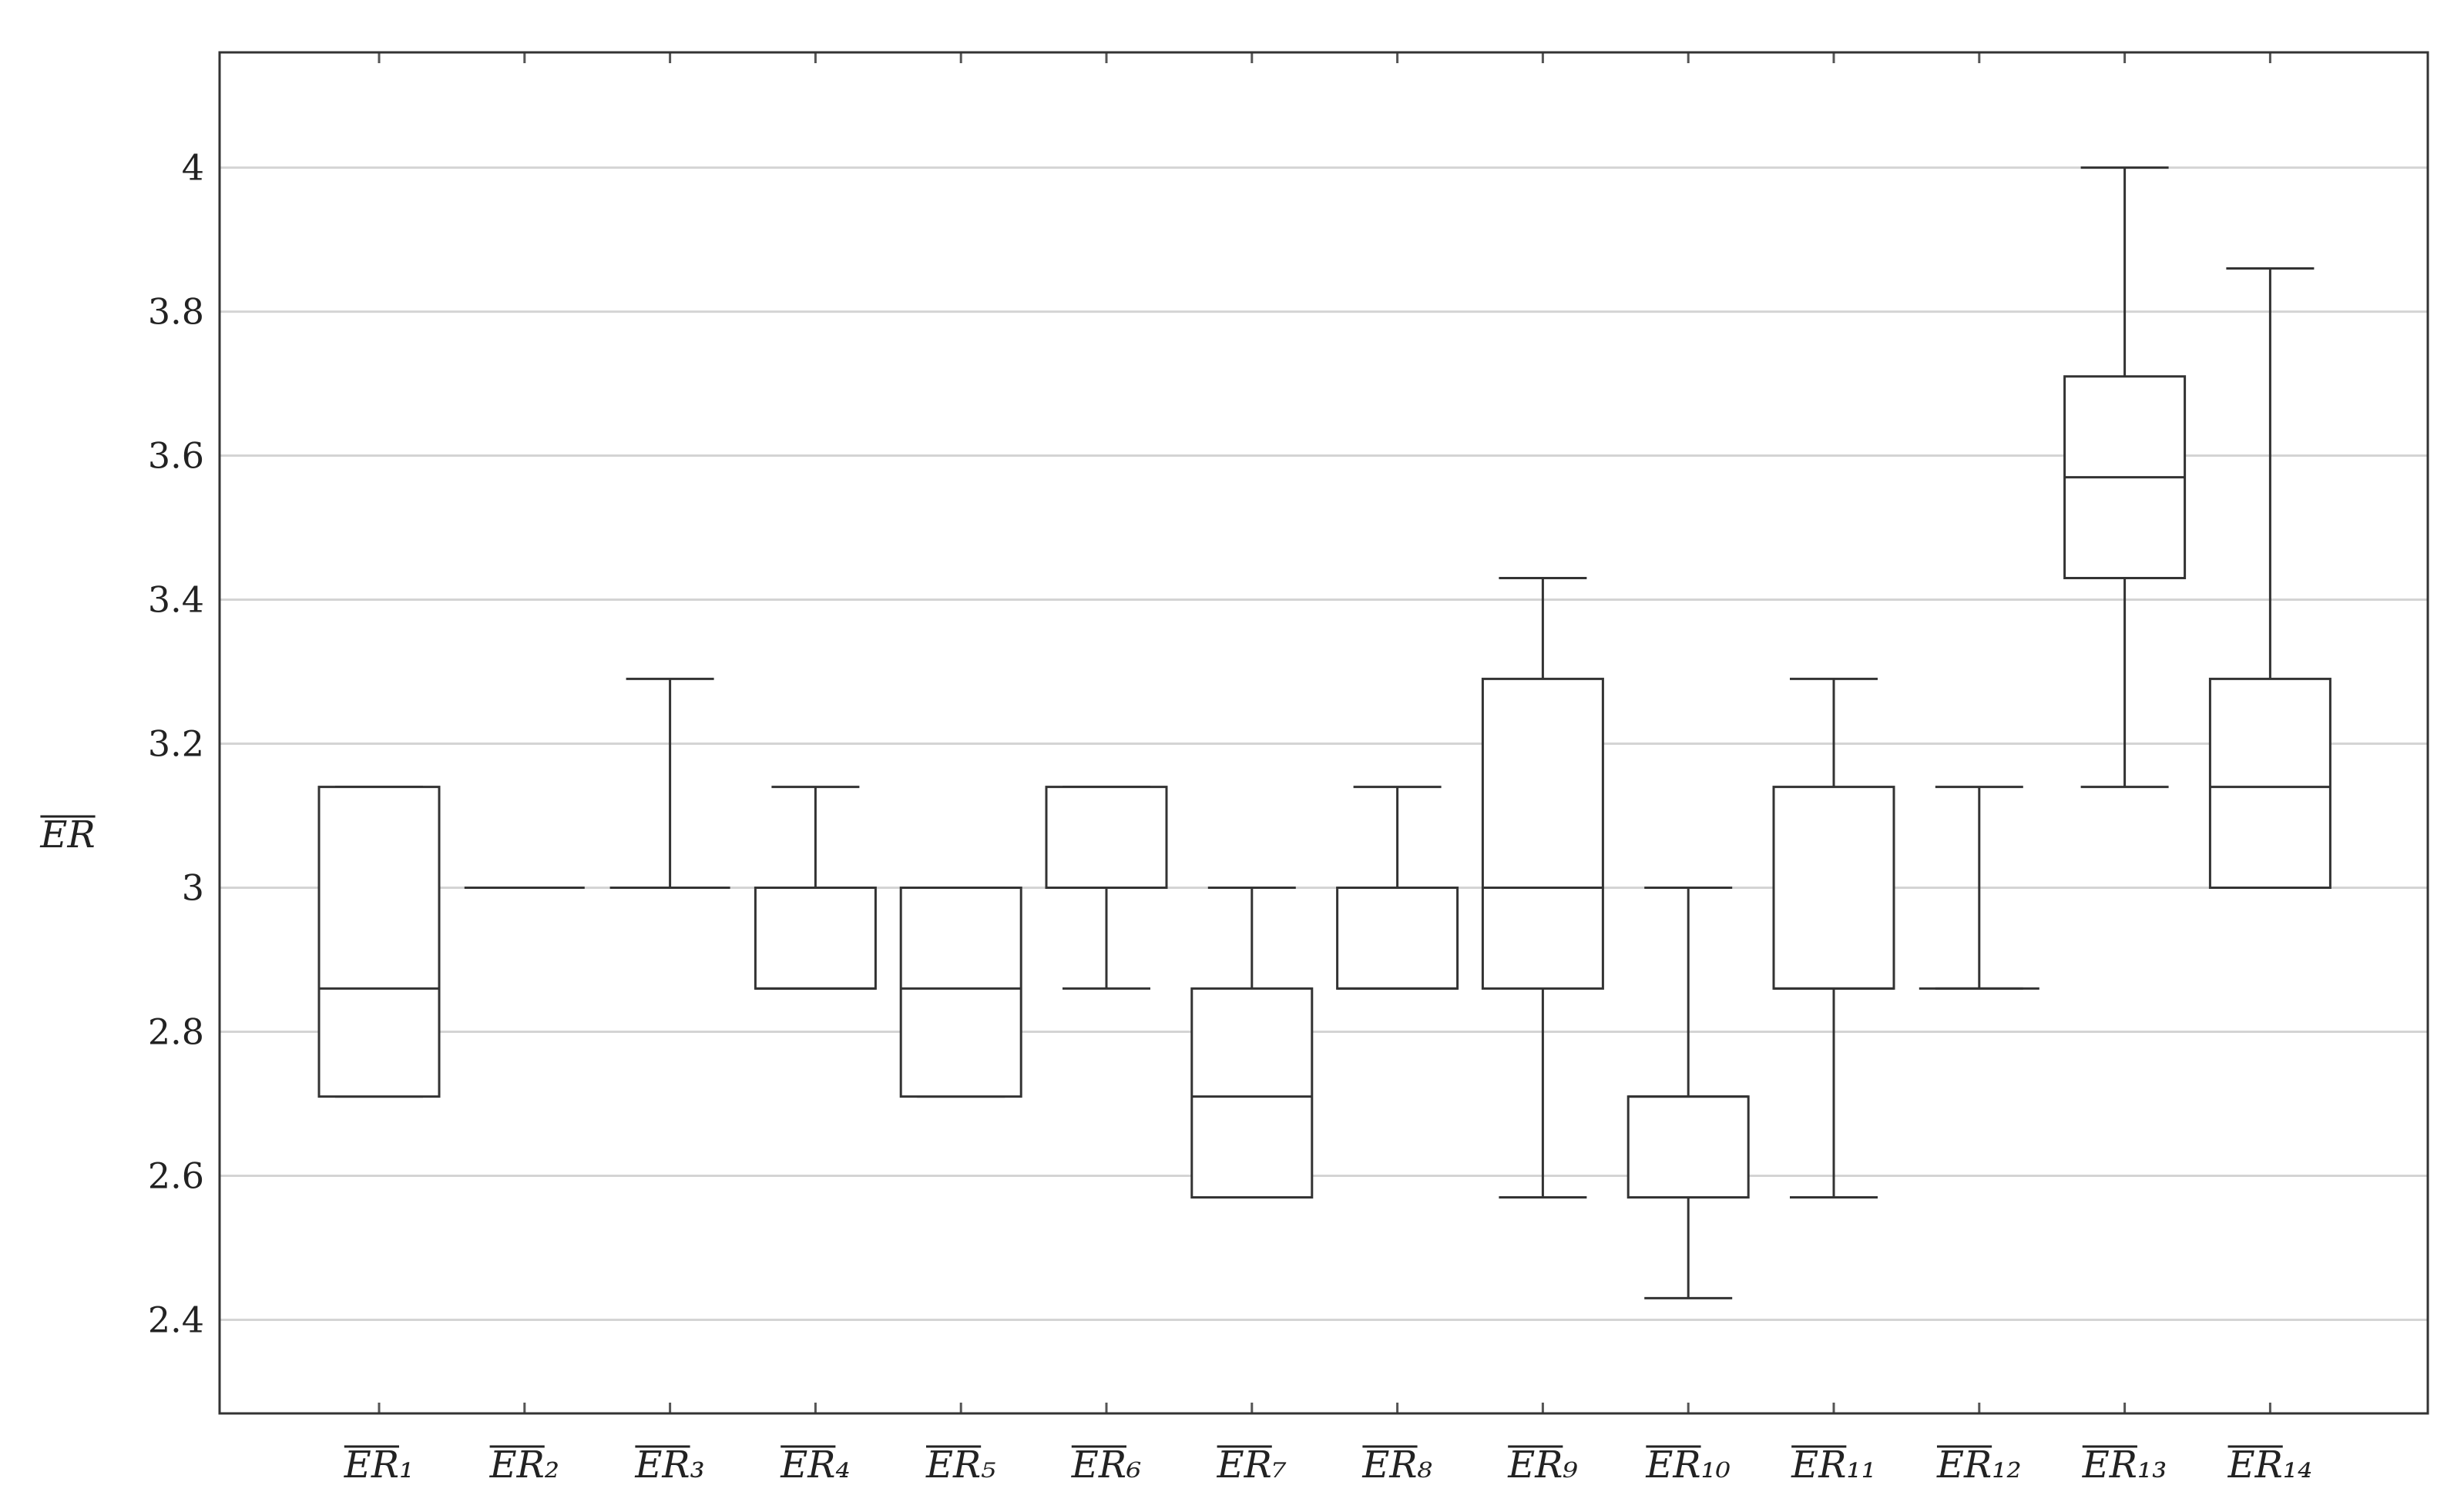  What do you see at coordinates (1979, 1465) in the screenshot?
I see `x-tick-label: ER₁₂` at bounding box center [1979, 1465].